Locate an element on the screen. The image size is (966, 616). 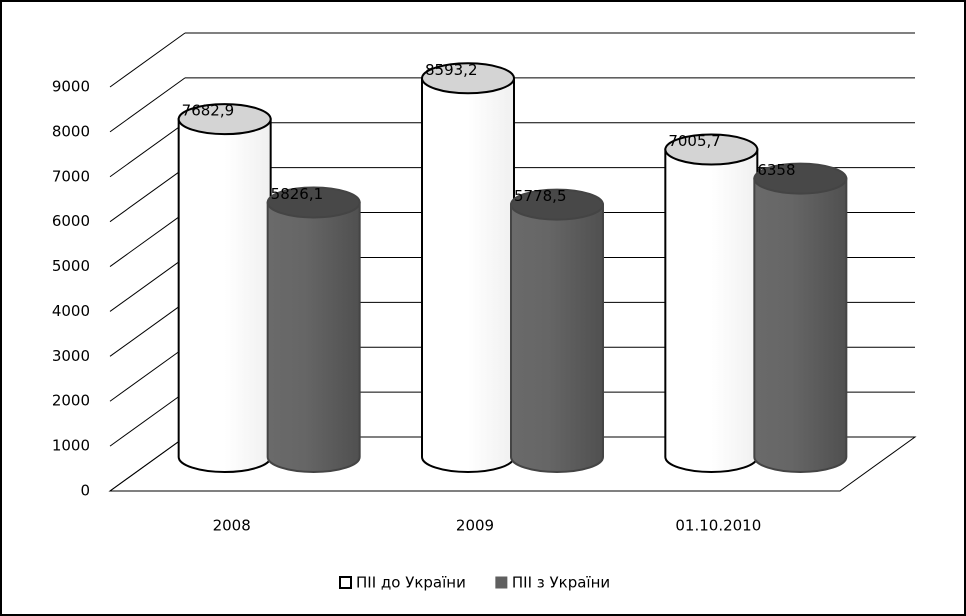
data-label: 6358 is located at coordinates (776, 170).